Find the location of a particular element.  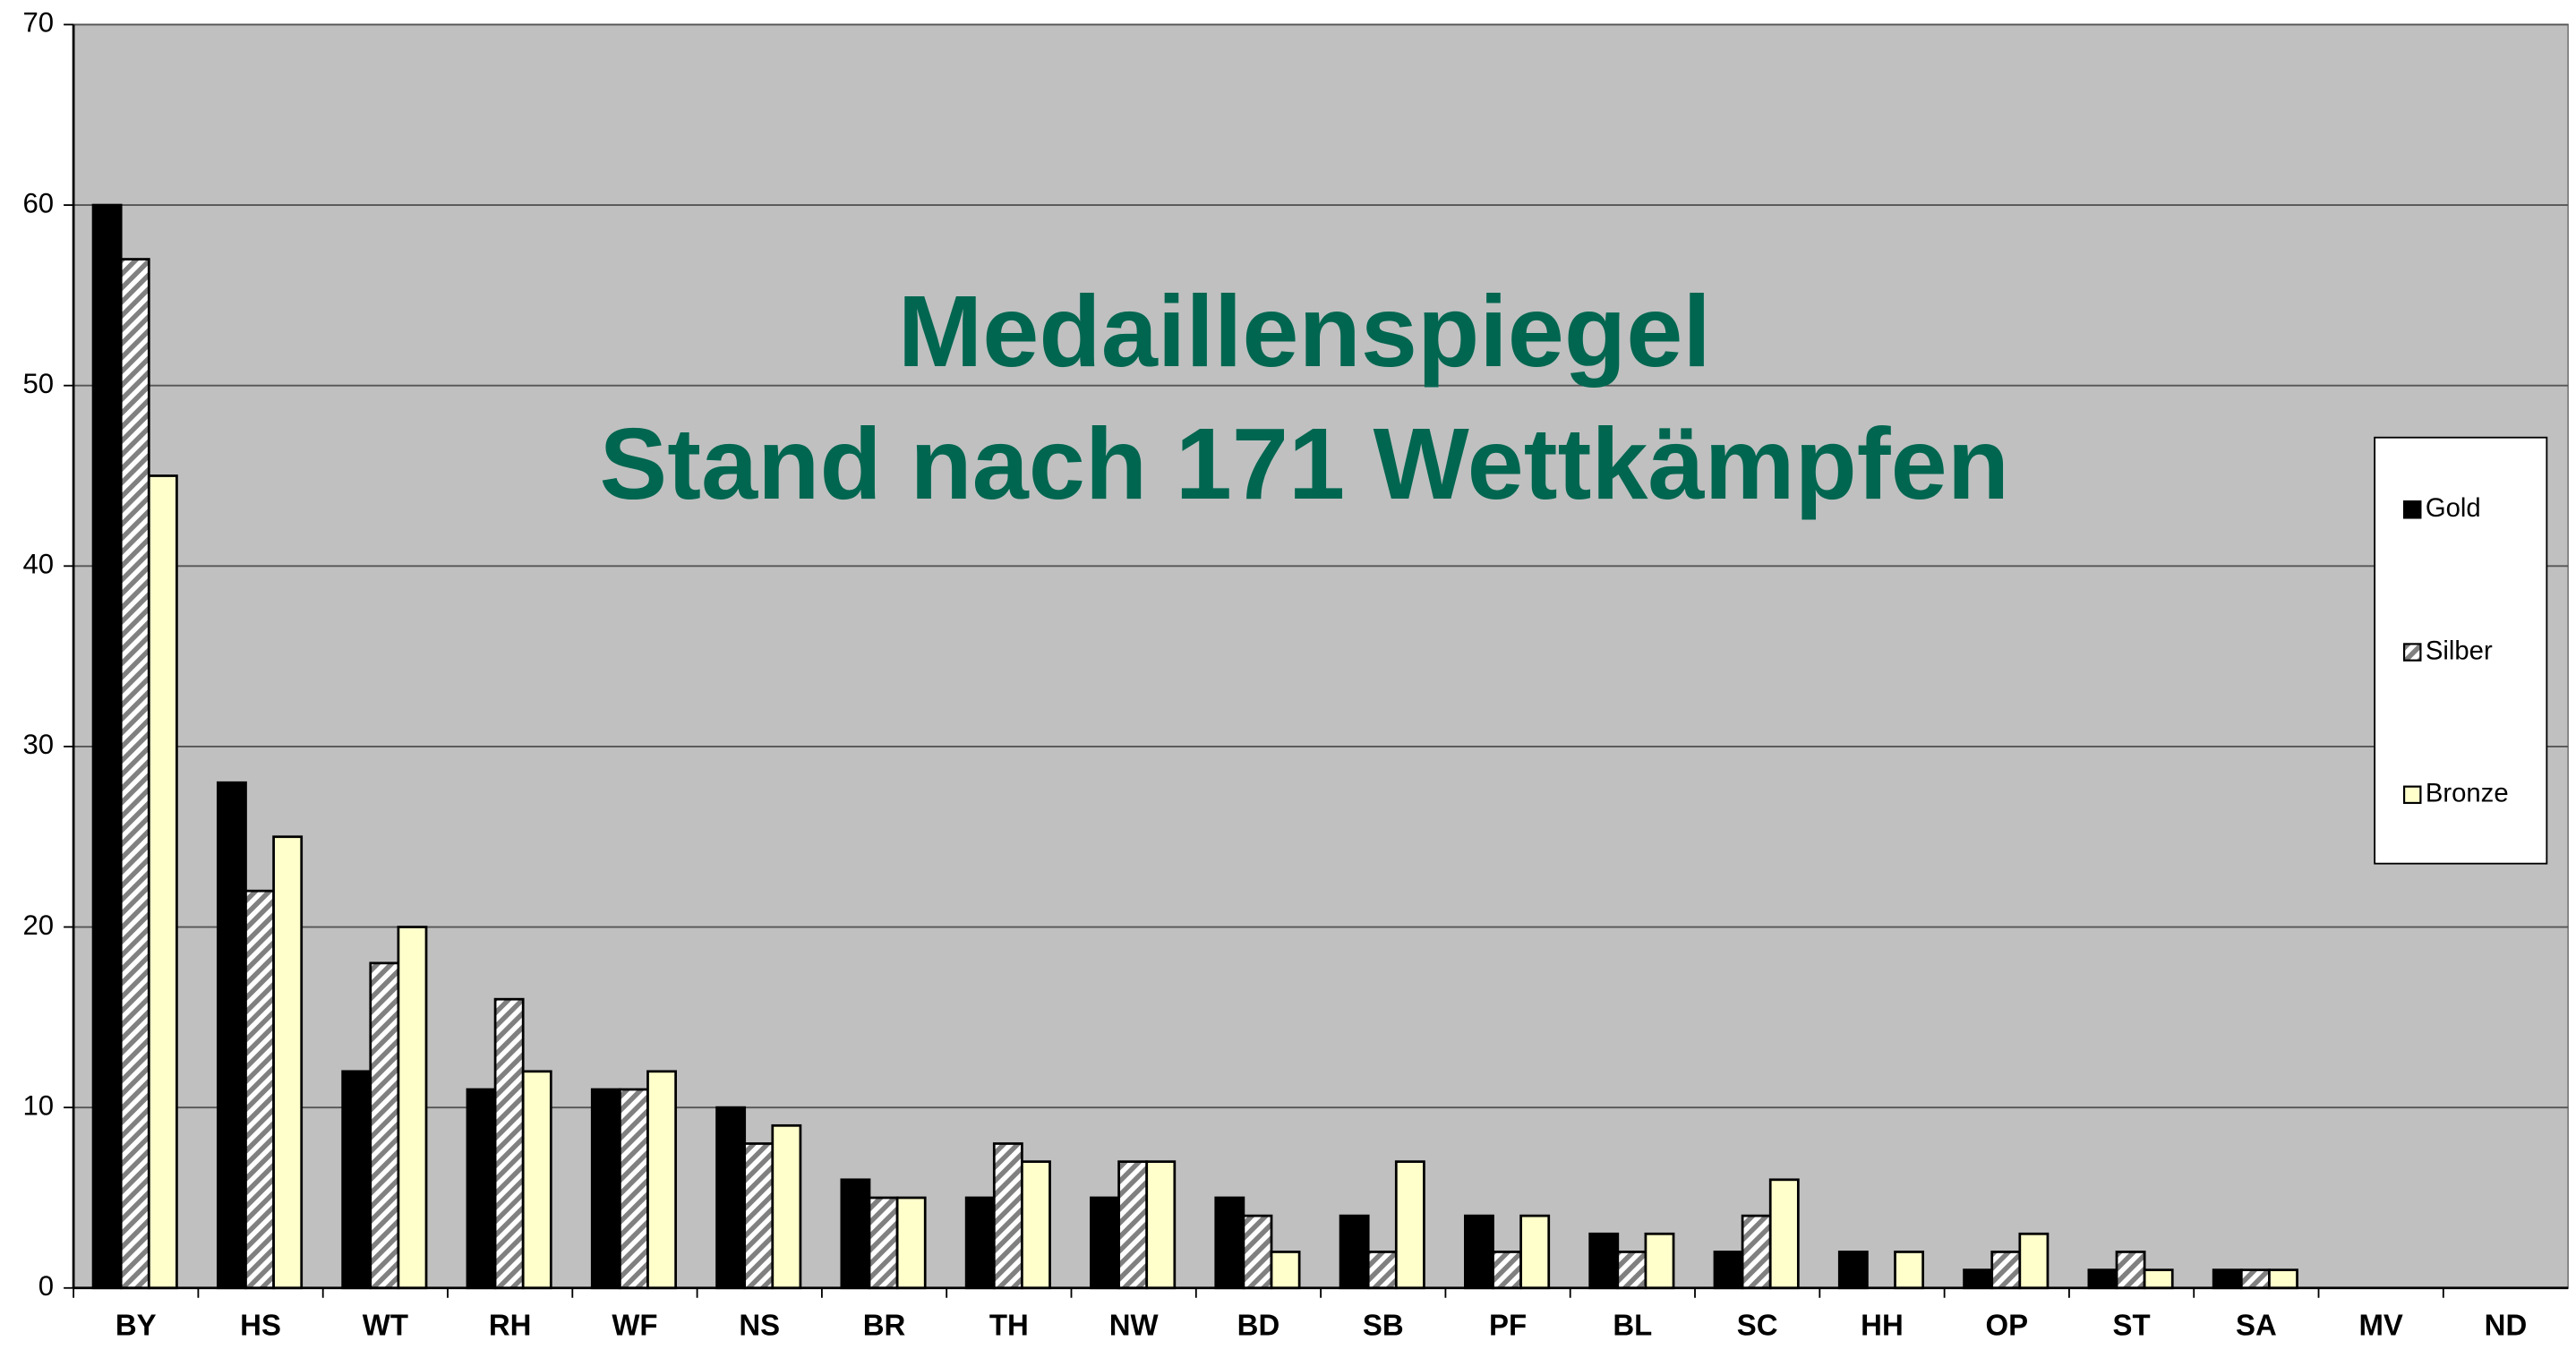

x-tick-label: ND is located at coordinates (2506, 1324).